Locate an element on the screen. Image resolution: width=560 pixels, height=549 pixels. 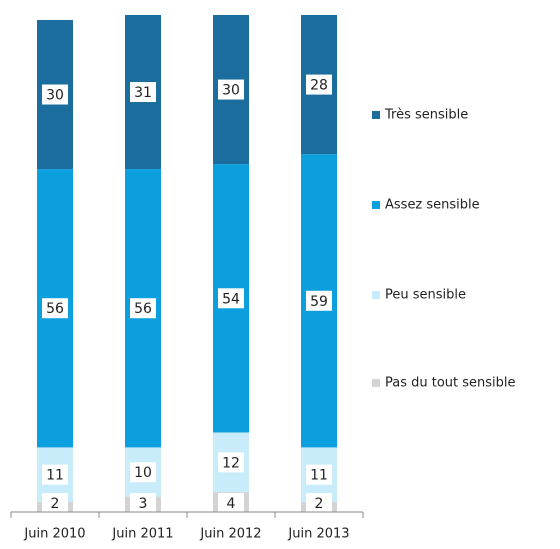
data-label: 59 is located at coordinates (319, 302).